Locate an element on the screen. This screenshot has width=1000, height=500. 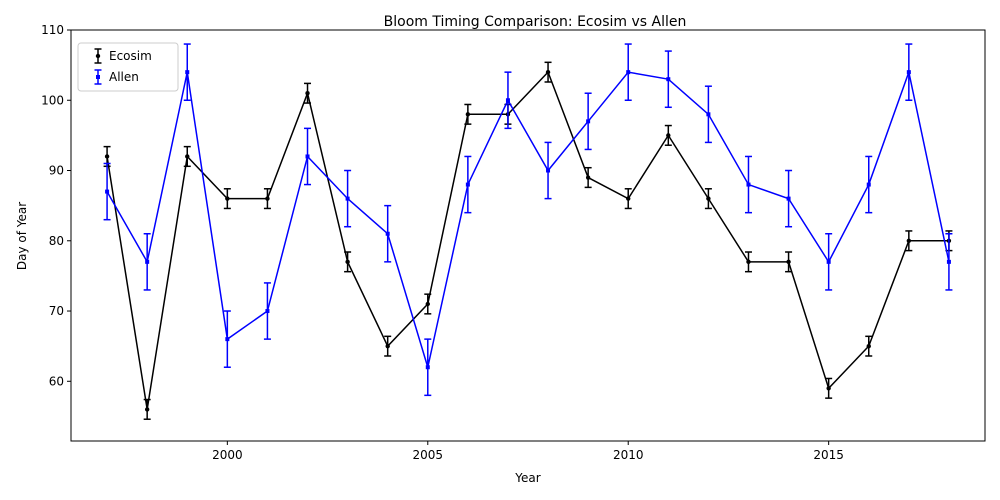
y-tick-label: 80 is located at coordinates (56, 241).